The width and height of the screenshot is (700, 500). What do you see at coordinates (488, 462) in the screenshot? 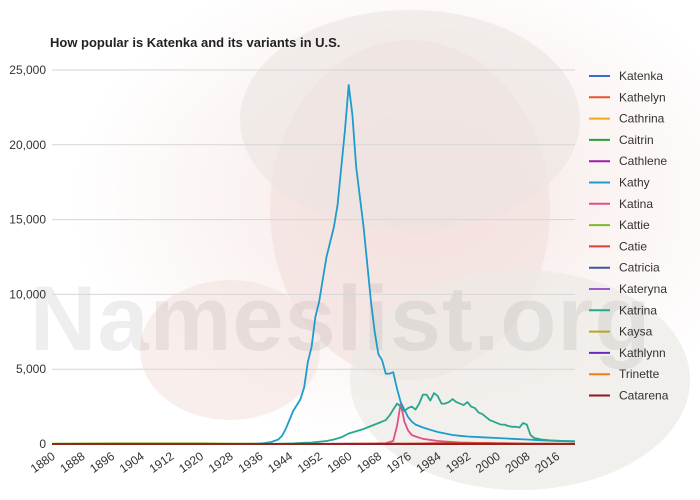
I see `x-tick-label: 2000` at bounding box center [488, 462].